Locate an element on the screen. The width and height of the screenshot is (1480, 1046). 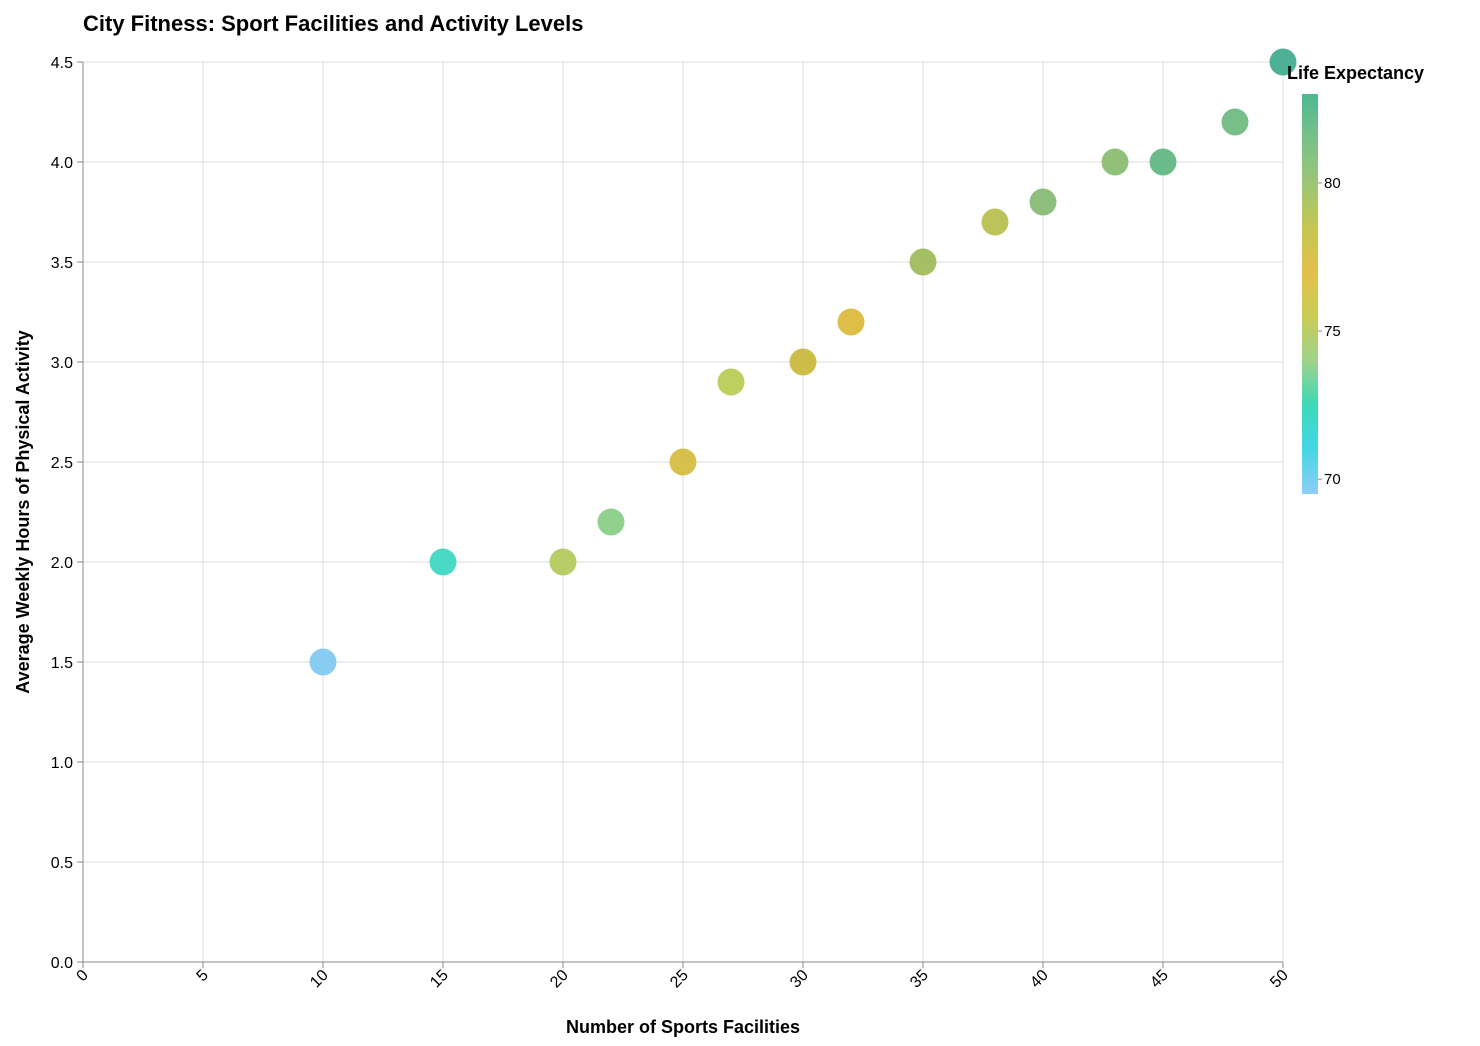
legend-tick-label: 75 is located at coordinates (1332, 331).